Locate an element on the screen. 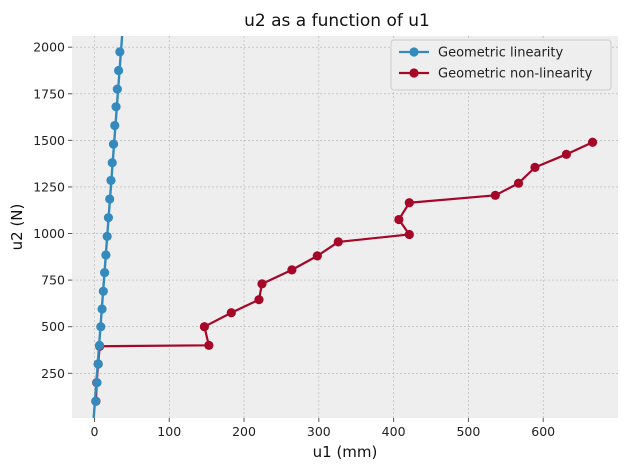 Image resolution: width=626 pixels, height=470 pixels. legend-label: Geometric linearity is located at coordinates (501, 53).